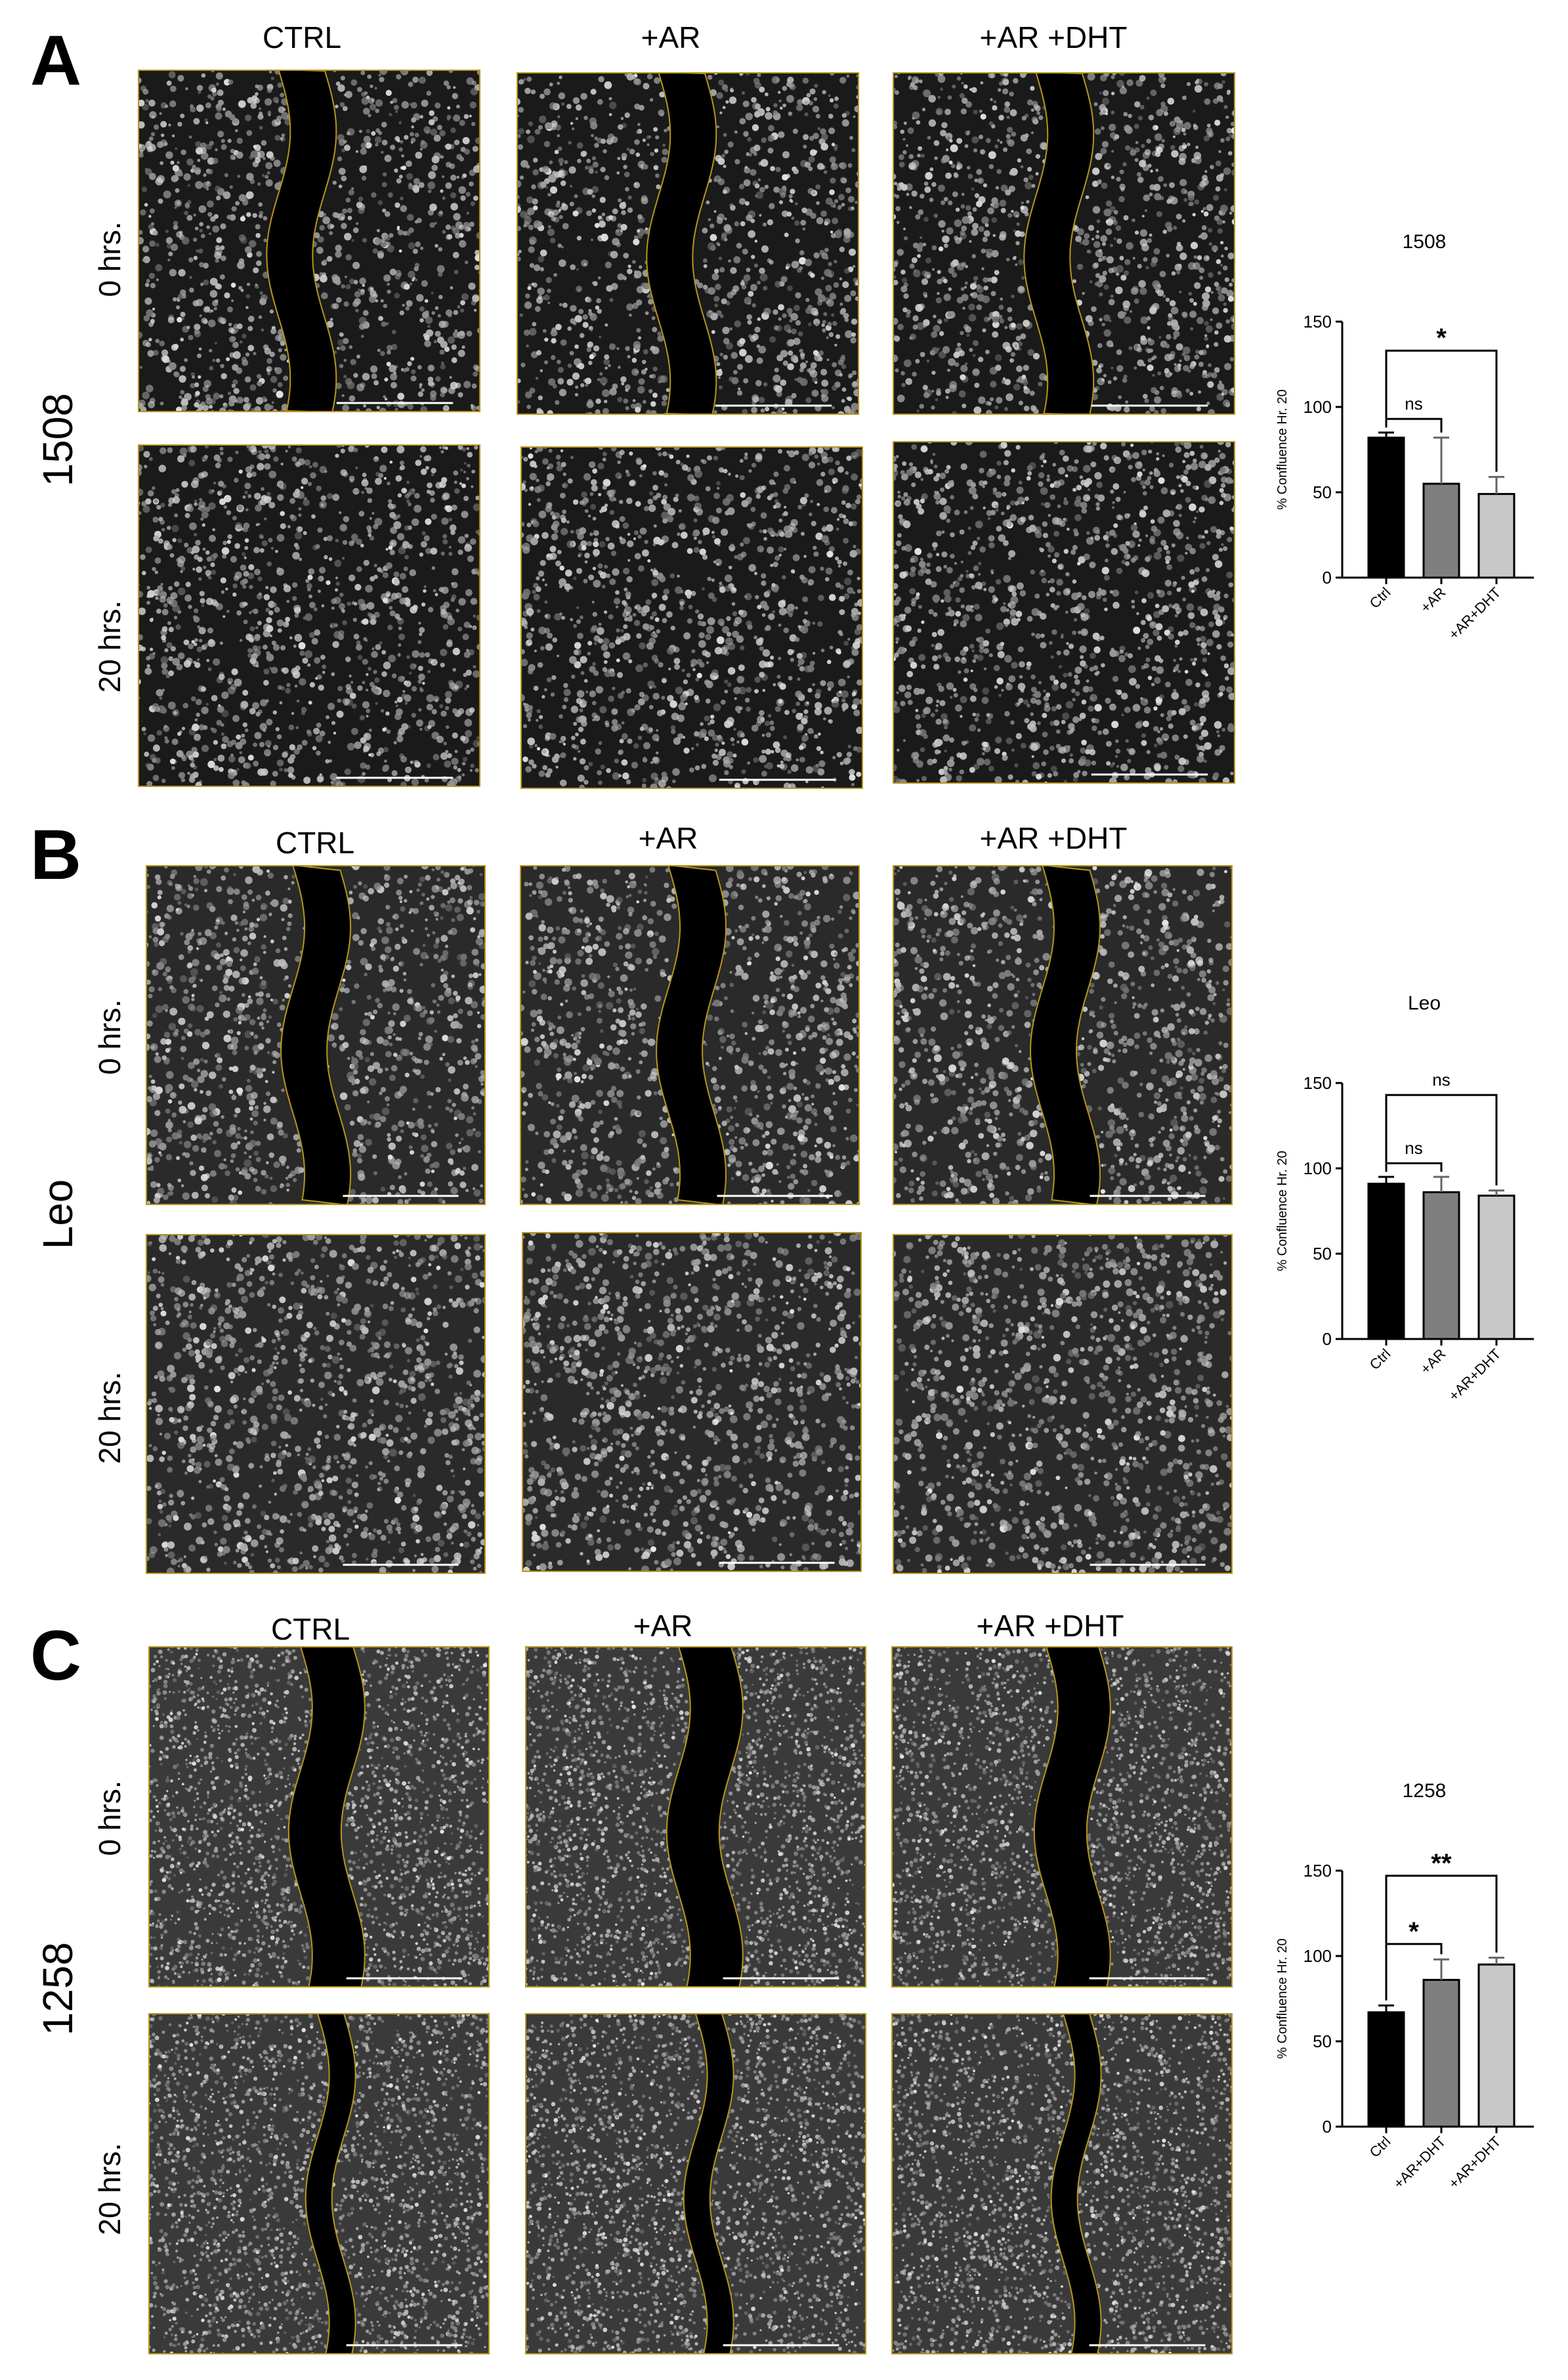 Image resolution: width=1568 pixels, height=2380 pixels. I want to click on significance-label: **, so click(1441, 1863).